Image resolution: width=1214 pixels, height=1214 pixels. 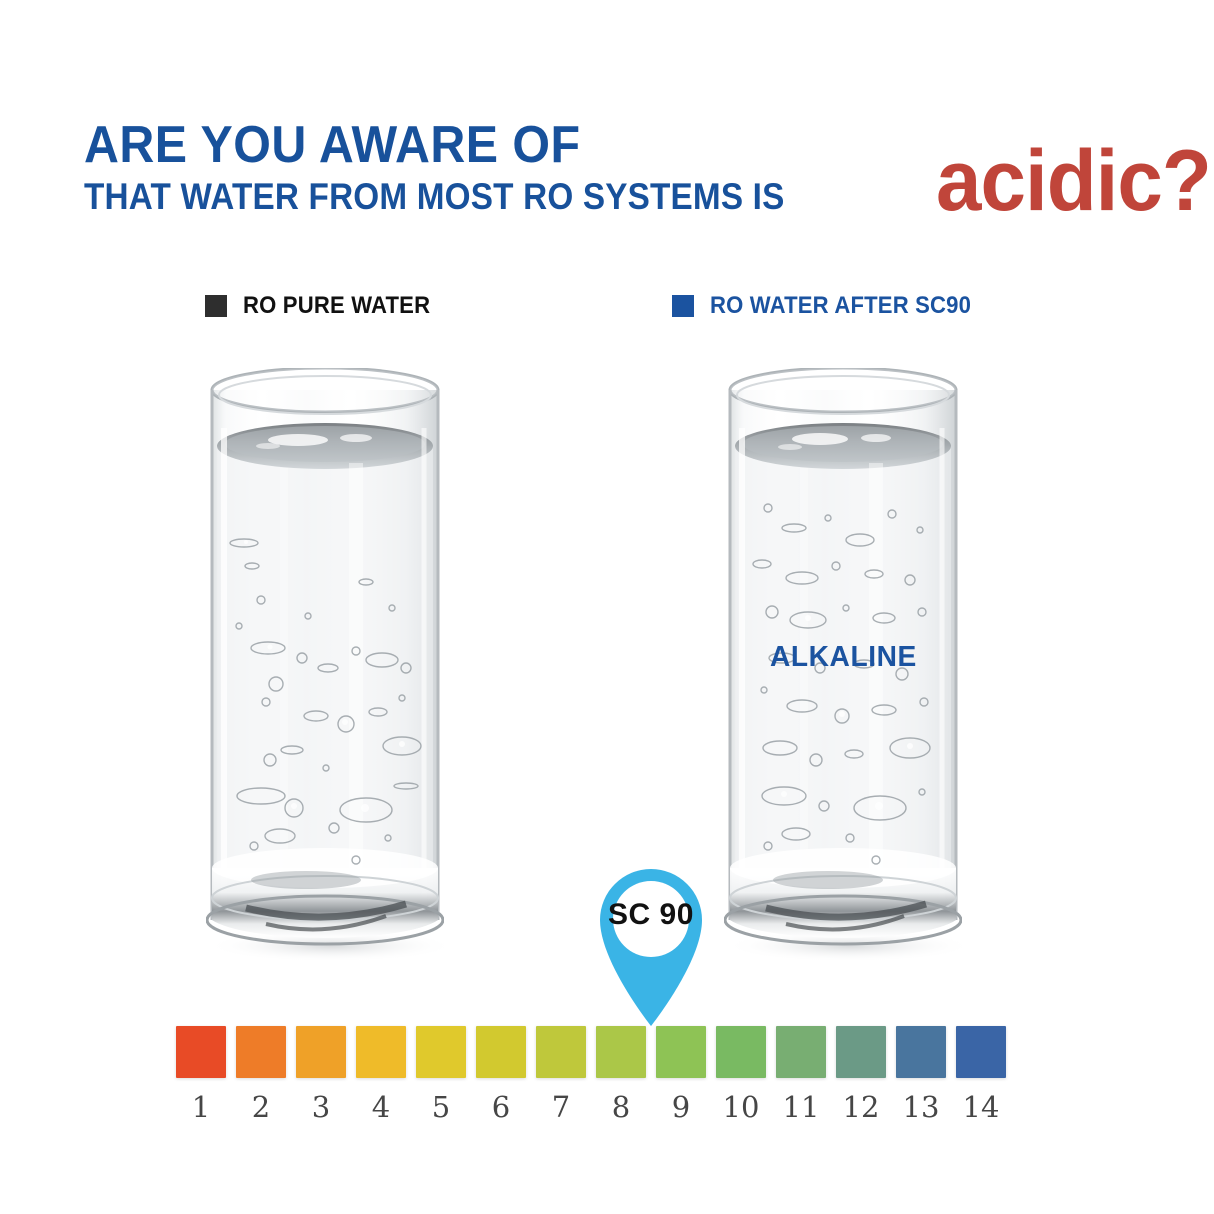 I want to click on ph-number-label: 1, so click(x=201, y=1107).